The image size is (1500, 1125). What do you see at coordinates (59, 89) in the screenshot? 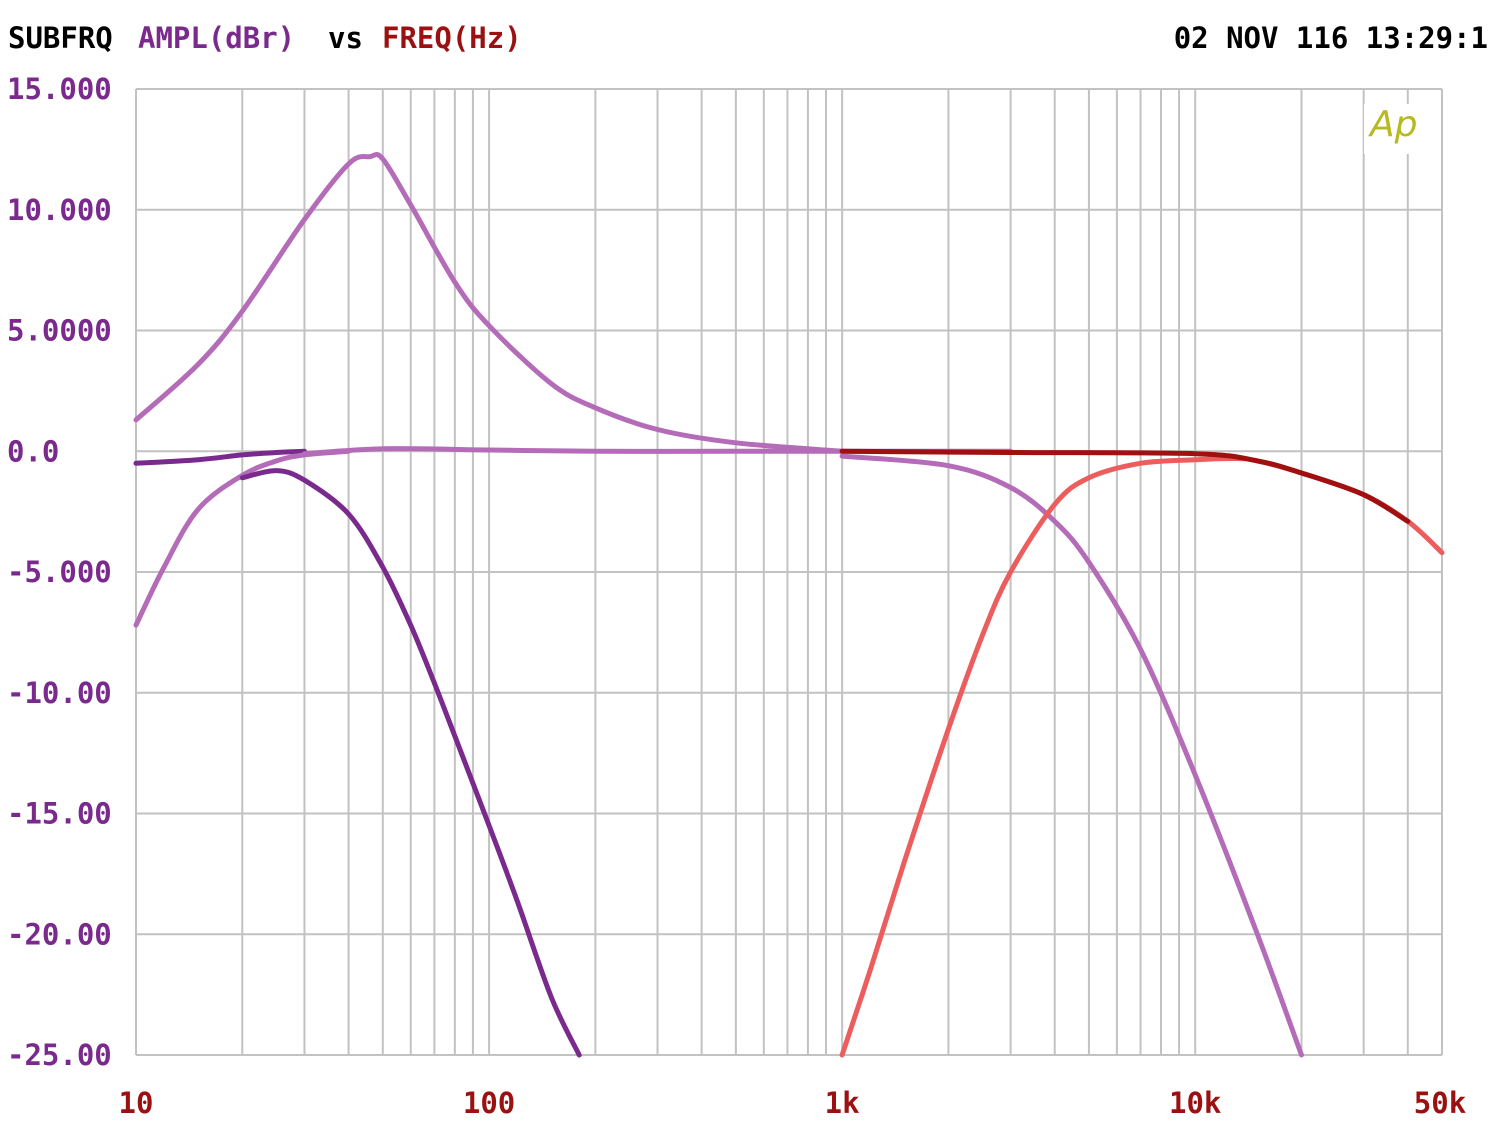
I see `y-tick-label: 15.000` at bounding box center [59, 89].